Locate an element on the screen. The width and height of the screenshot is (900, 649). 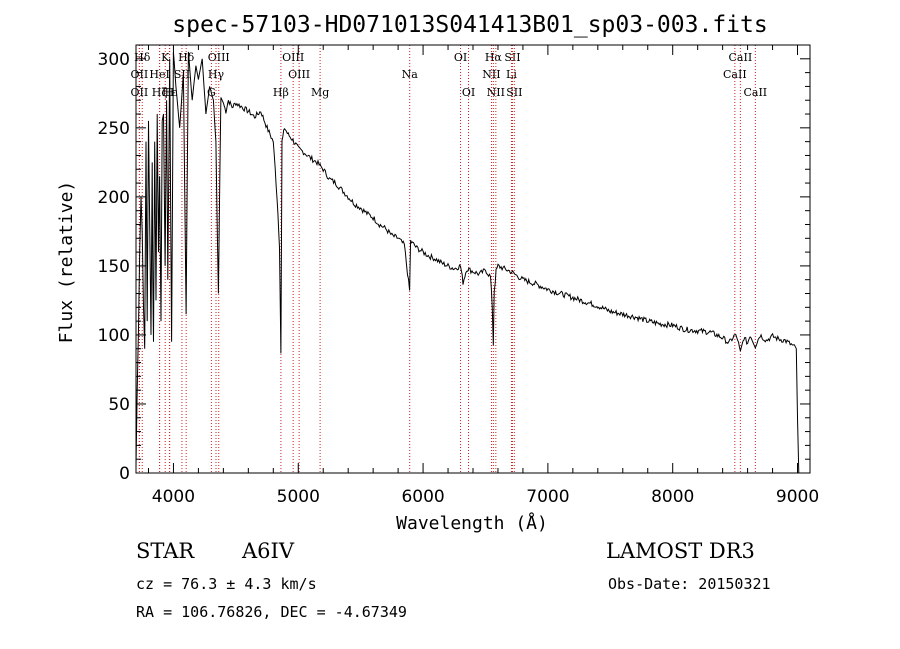
y-tick-label: 300 is located at coordinates (114, 60).